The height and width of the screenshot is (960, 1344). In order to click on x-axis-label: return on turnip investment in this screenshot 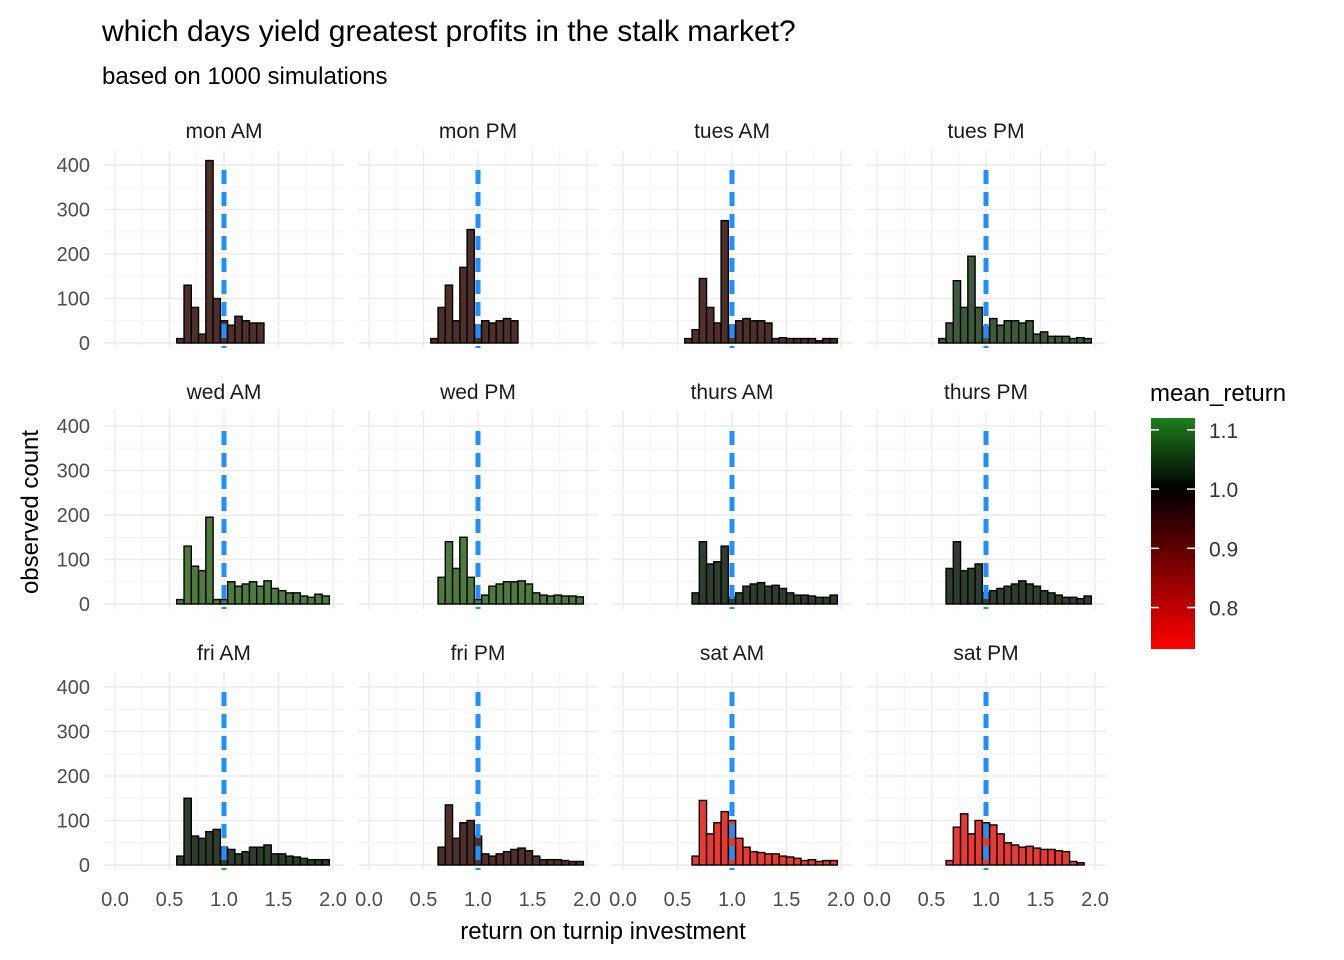, I will do `click(603, 931)`.